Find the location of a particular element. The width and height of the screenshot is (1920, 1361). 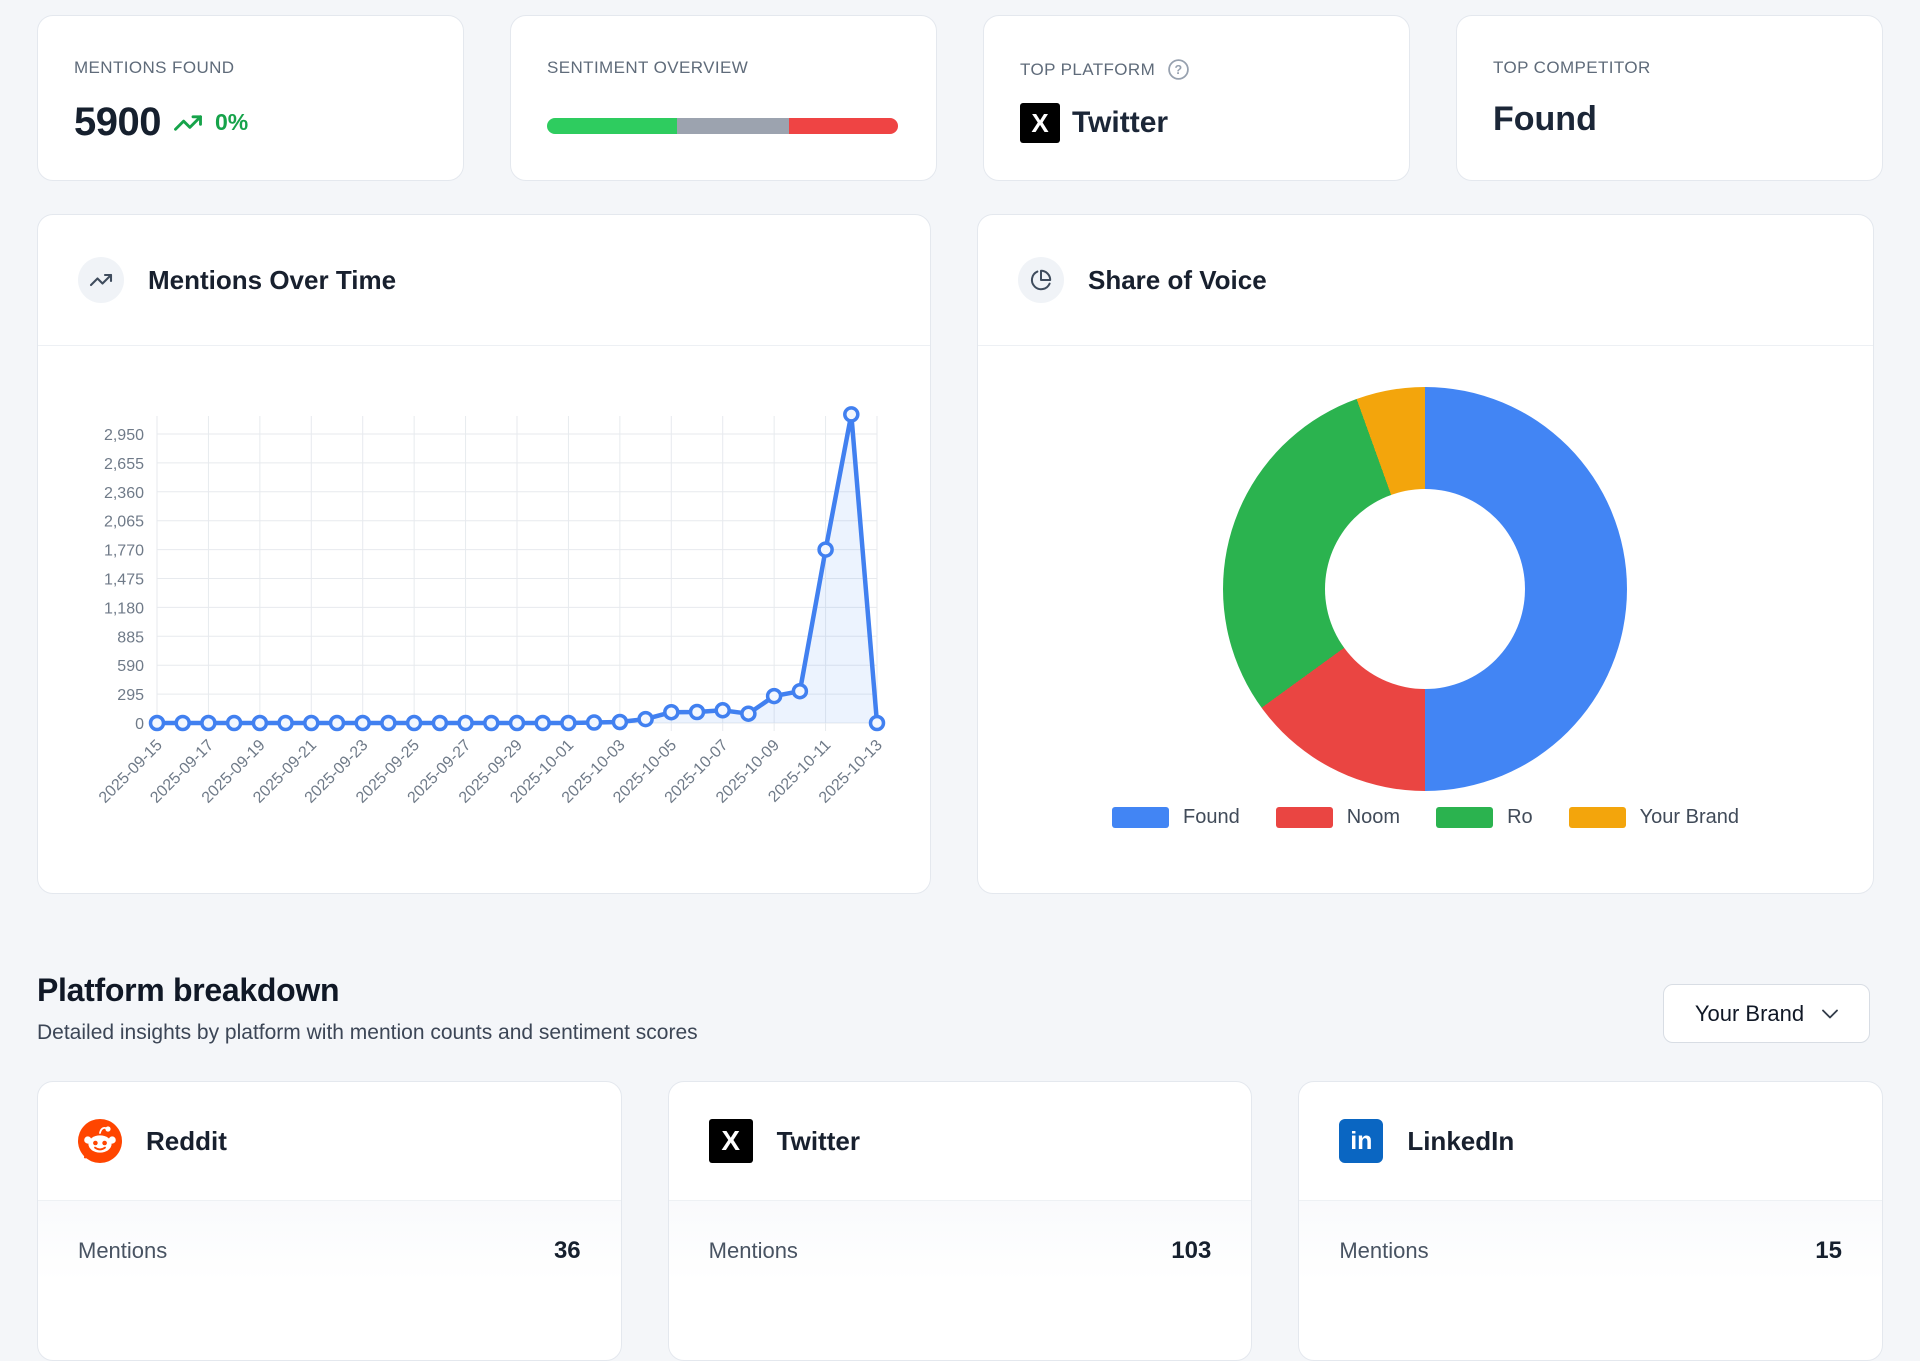

legend-item-ro: Ro is located at coordinates (1484, 817).